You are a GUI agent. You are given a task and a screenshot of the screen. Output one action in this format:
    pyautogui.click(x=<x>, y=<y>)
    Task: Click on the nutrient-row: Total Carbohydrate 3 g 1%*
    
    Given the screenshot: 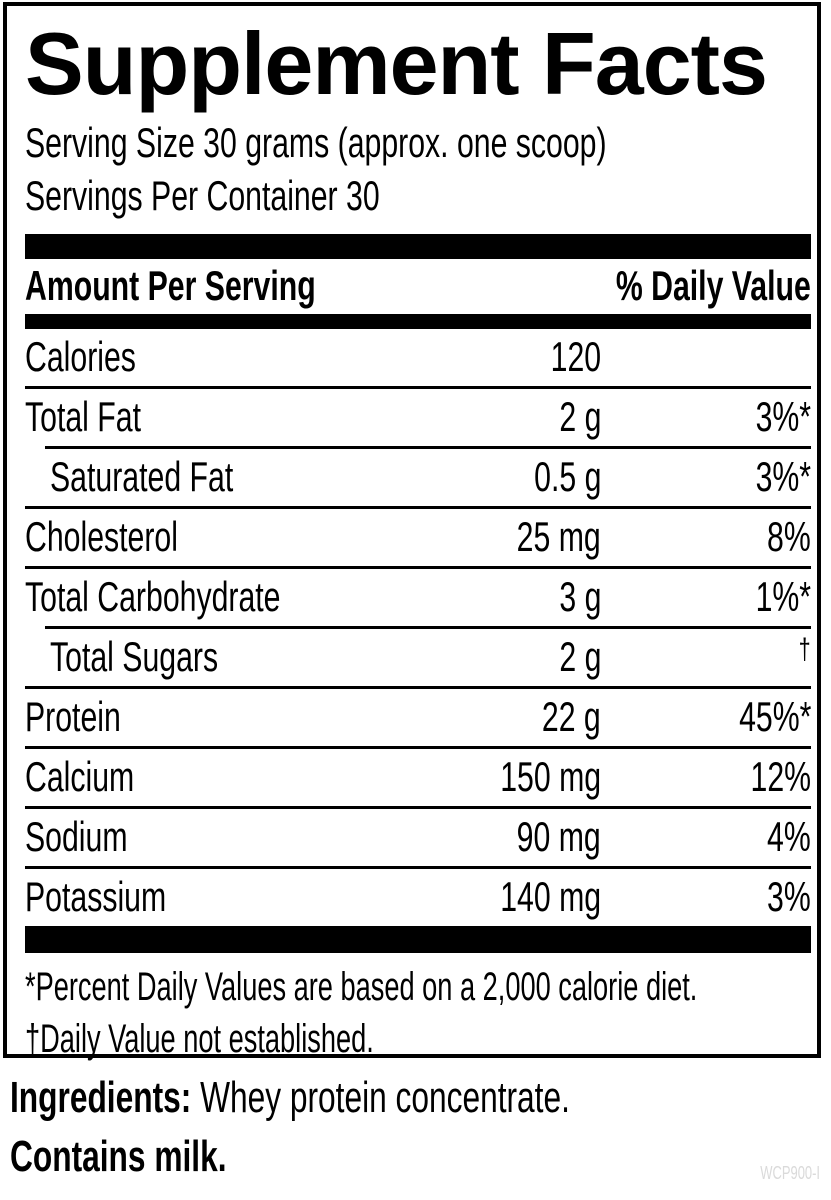 What is the action you would take?
    pyautogui.click(x=418, y=597)
    